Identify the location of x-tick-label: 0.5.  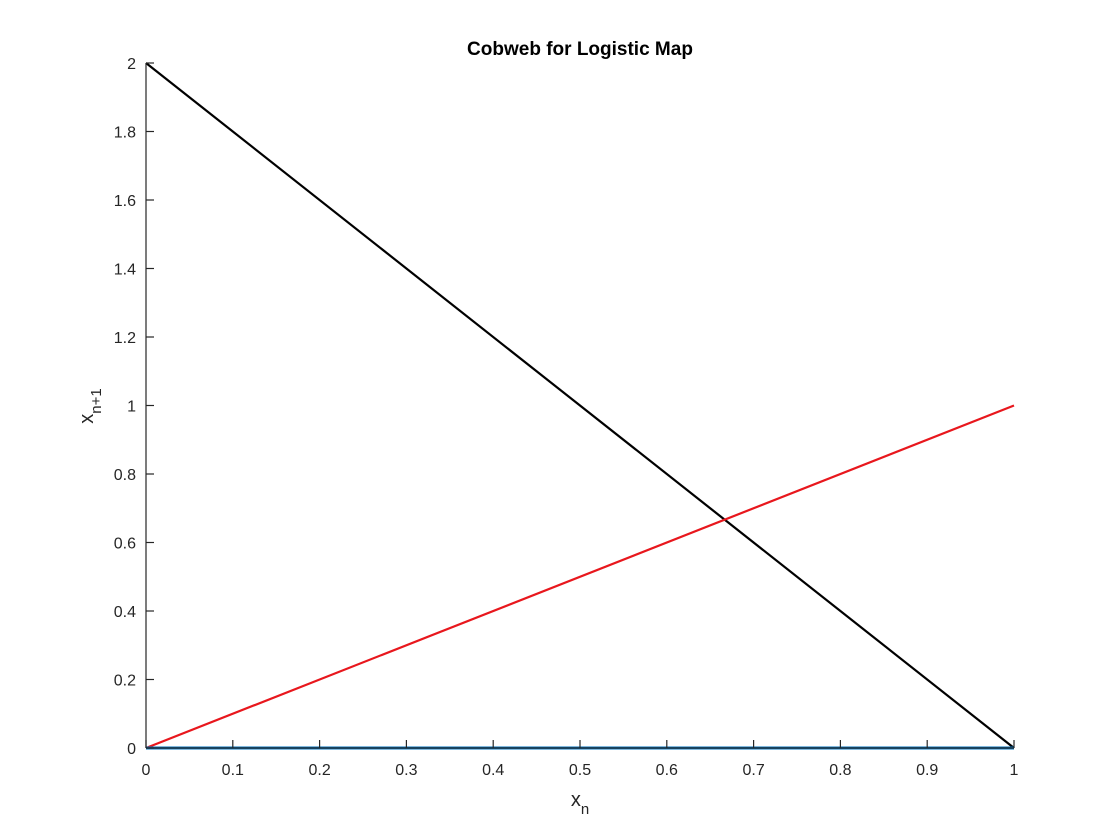
(580, 770).